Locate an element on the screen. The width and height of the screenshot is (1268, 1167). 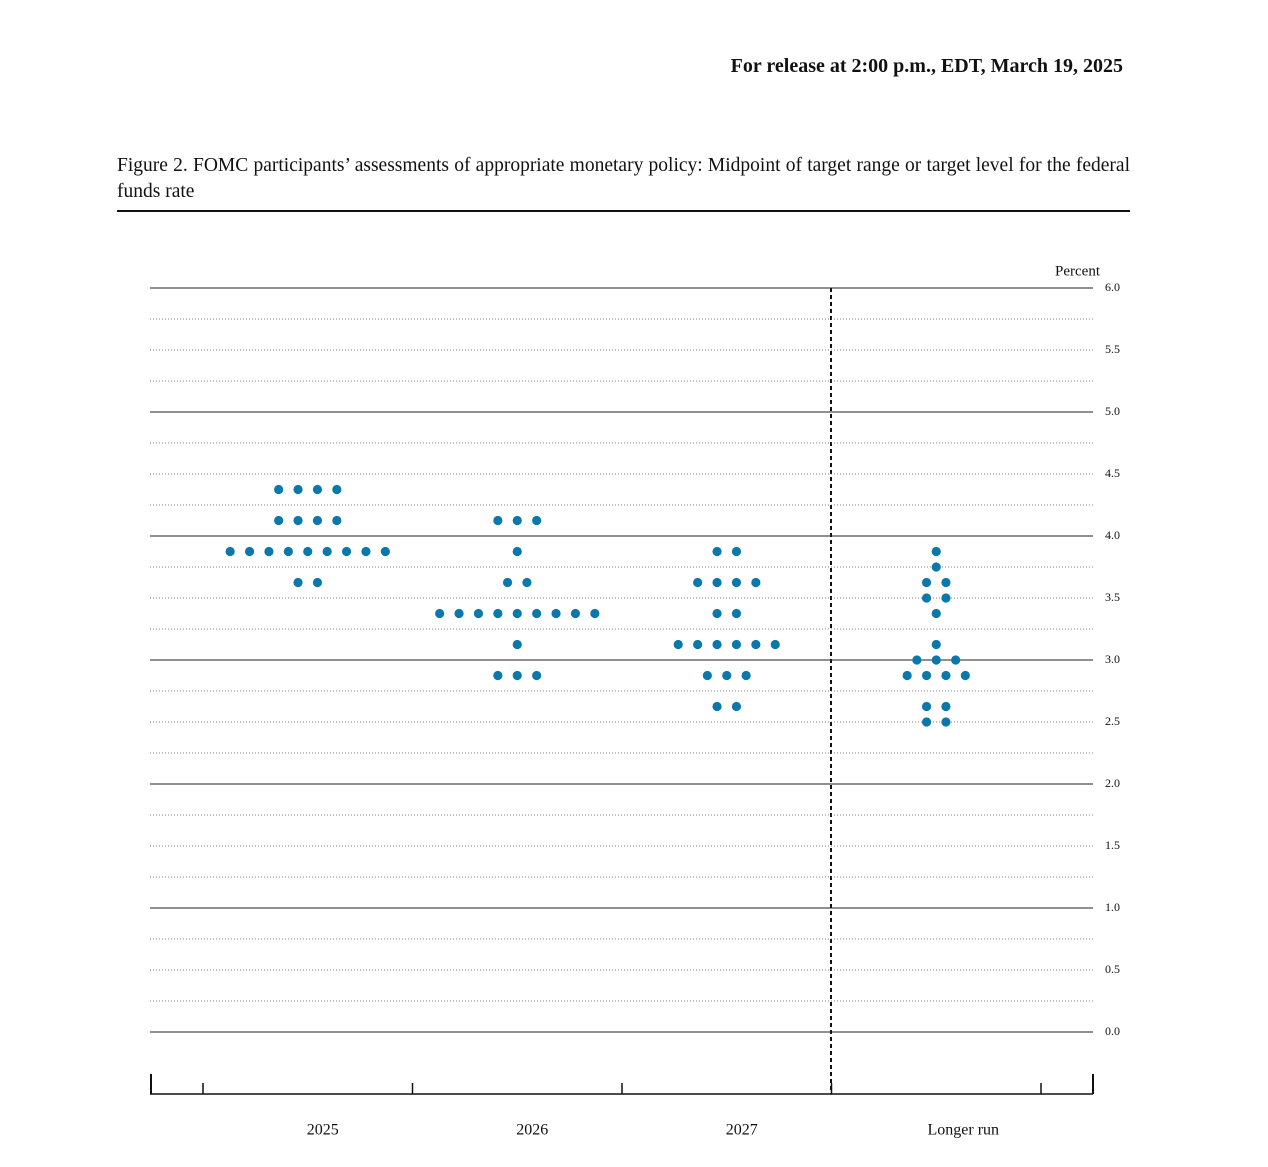
y-tick-label: 1.5 is located at coordinates (1112, 845).